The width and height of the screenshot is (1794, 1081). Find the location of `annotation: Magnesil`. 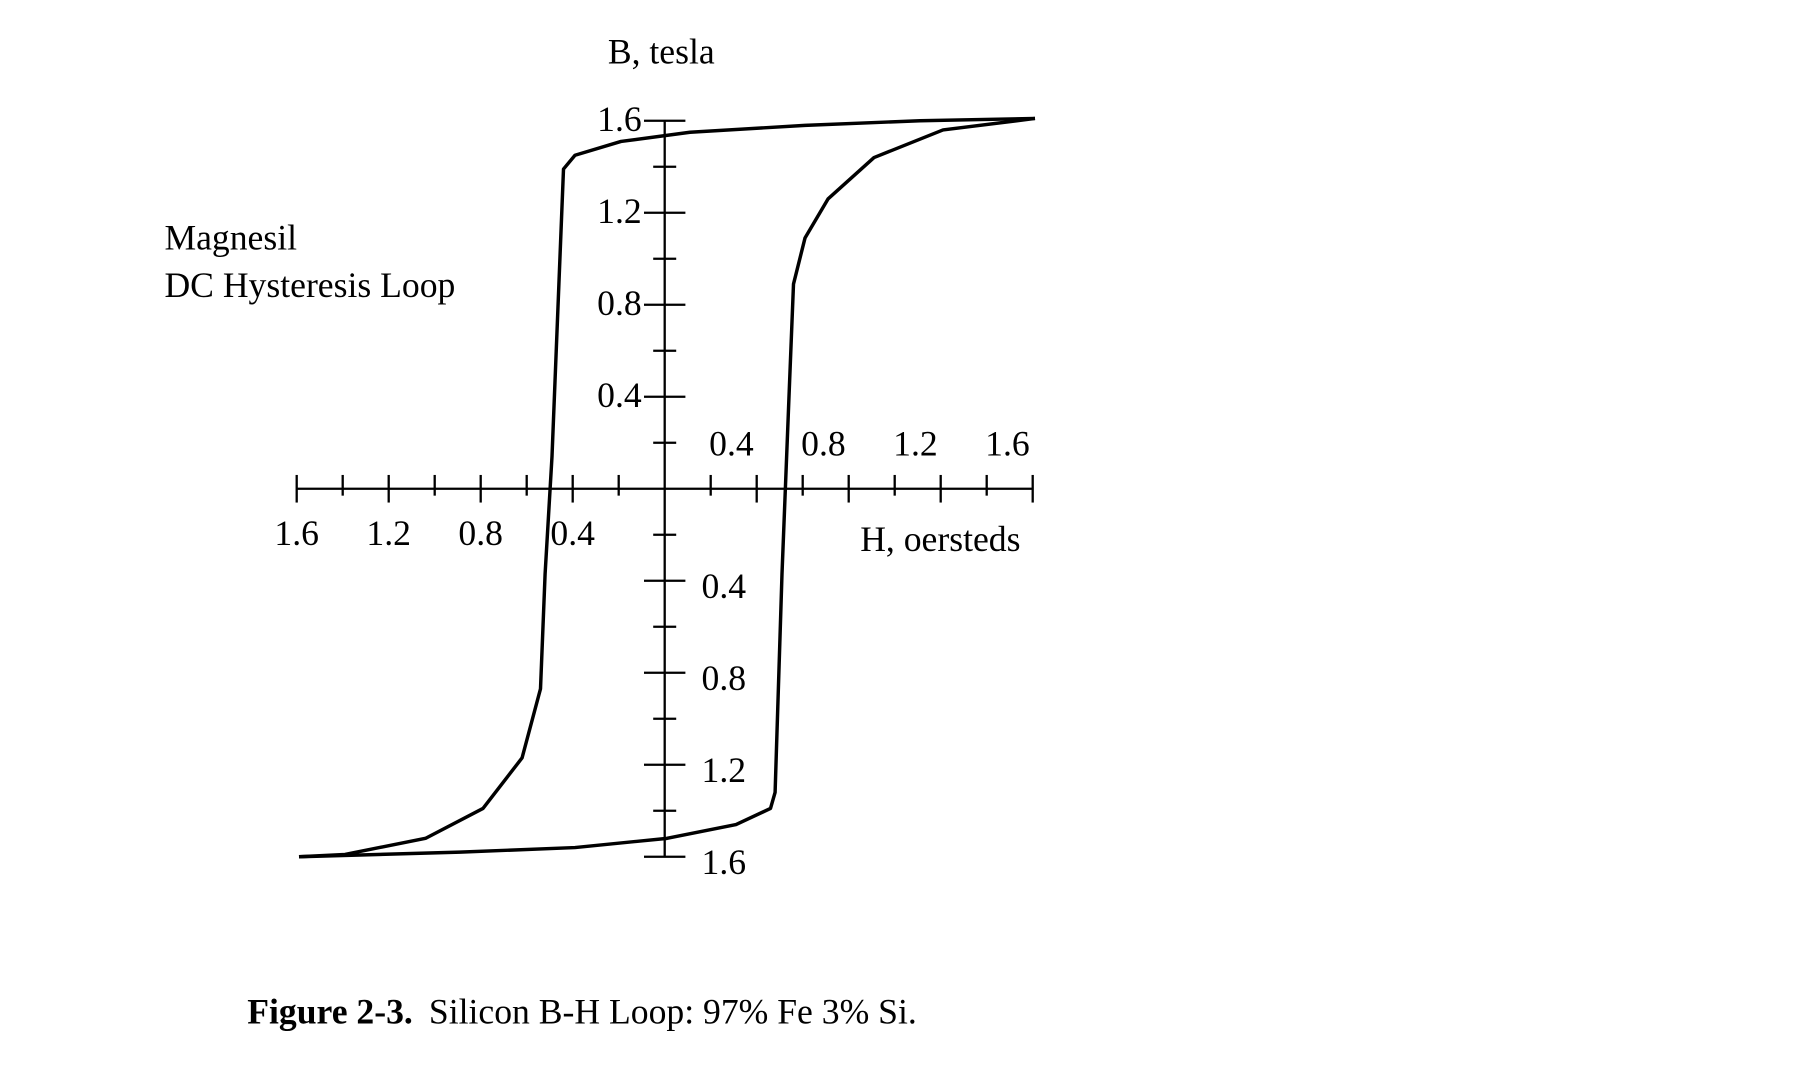

annotation: Magnesil is located at coordinates (230, 238).